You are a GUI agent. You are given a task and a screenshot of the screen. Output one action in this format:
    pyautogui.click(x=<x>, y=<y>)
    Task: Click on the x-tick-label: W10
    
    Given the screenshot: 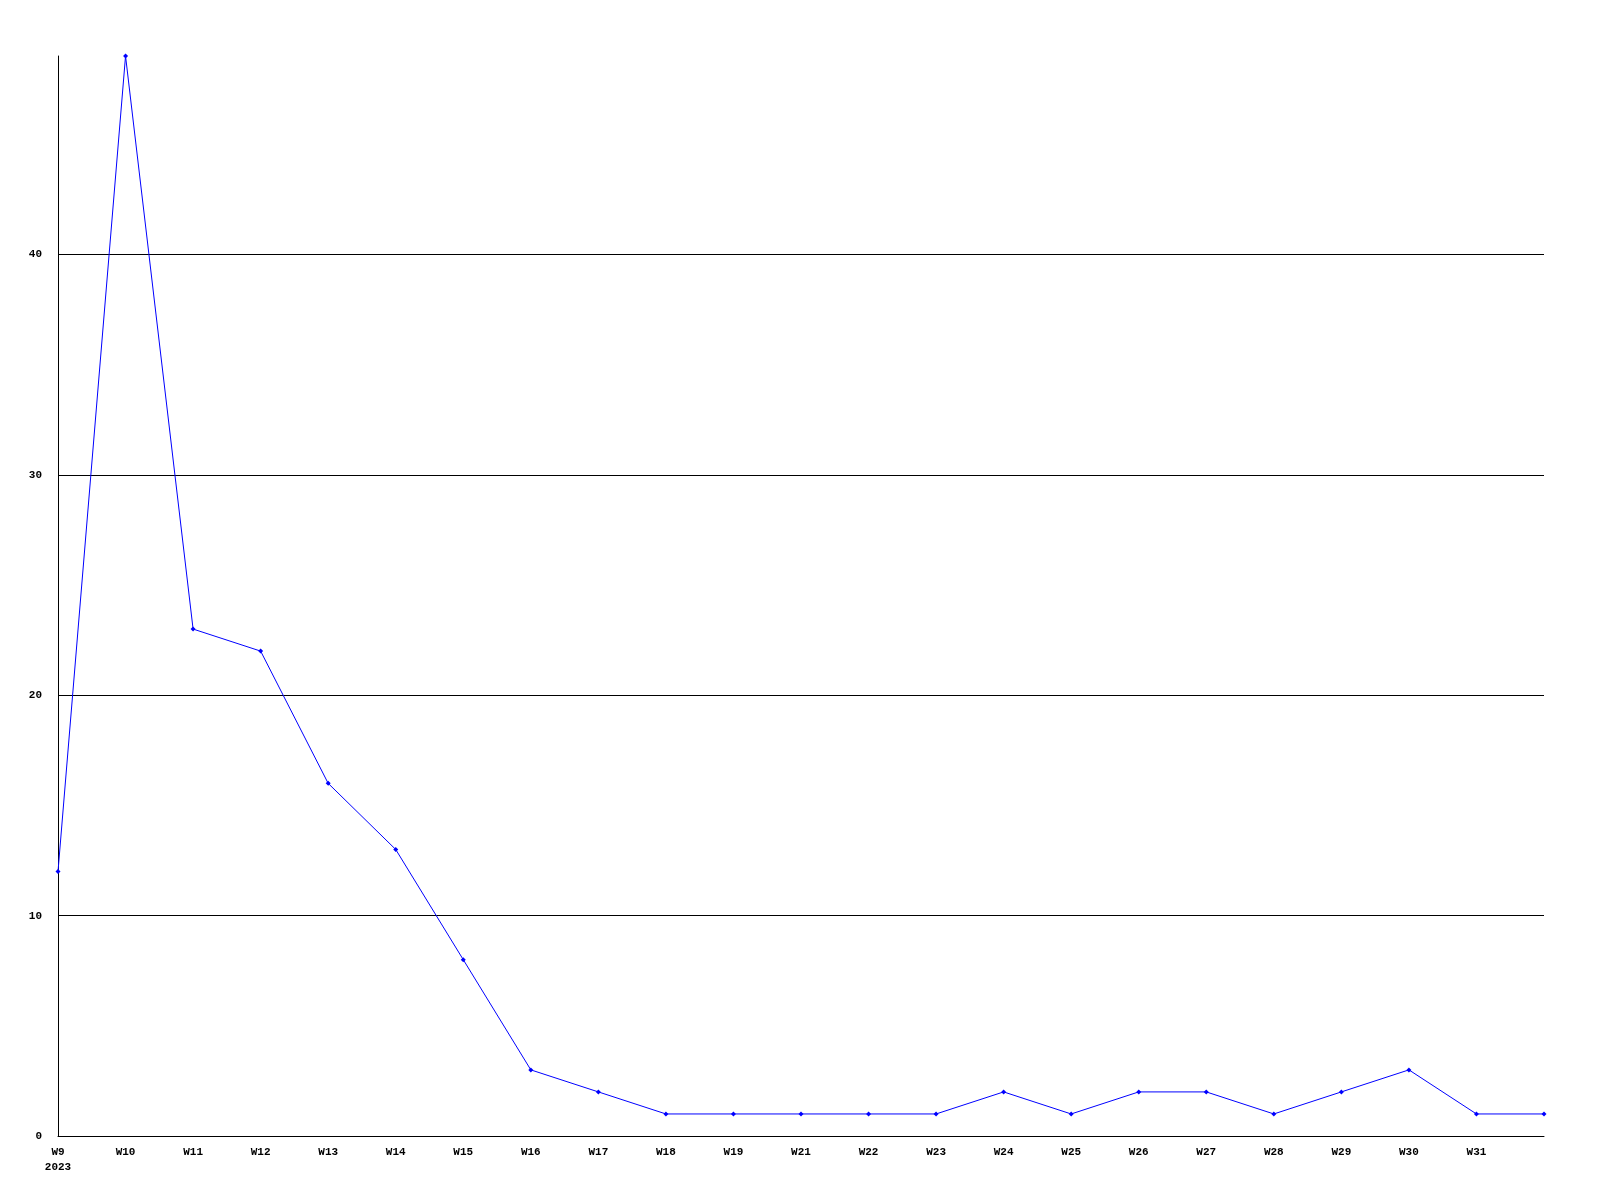 What is the action you would take?
    pyautogui.click(x=125, y=1151)
    